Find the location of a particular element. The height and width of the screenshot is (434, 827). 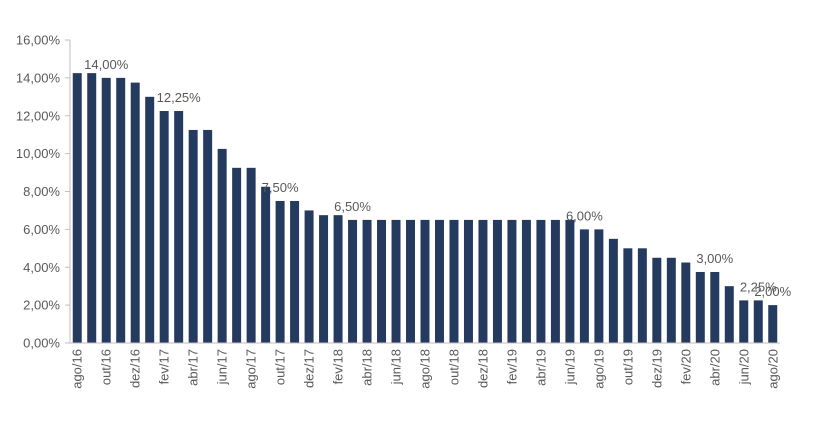

x-tick-label: ago/16 is located at coordinates (77, 369).